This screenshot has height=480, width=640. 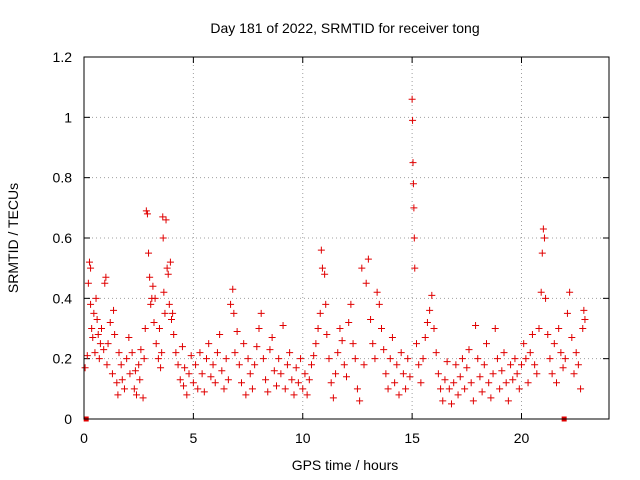 What do you see at coordinates (63, 359) in the screenshot?
I see `y-tick-label: 0.2` at bounding box center [63, 359].